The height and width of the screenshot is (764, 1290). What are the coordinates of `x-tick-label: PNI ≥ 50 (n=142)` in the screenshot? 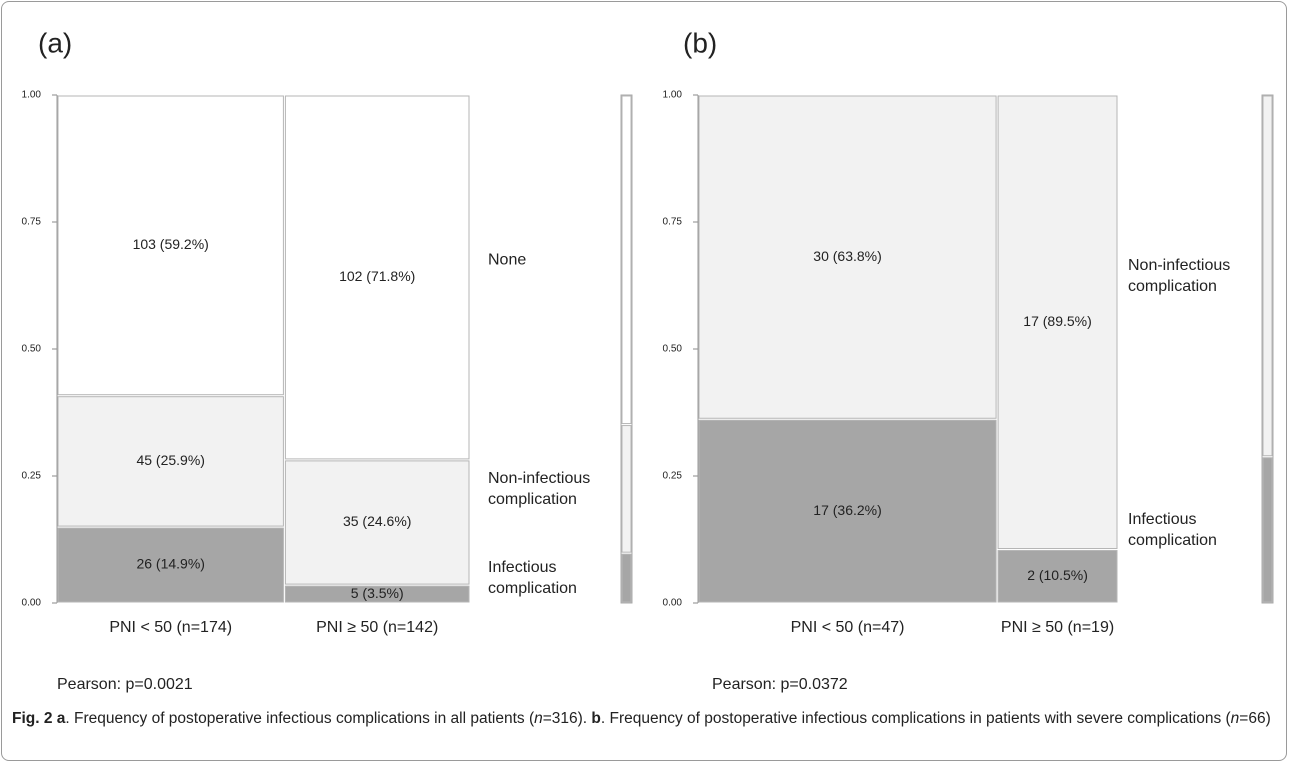 It's located at (377, 627).